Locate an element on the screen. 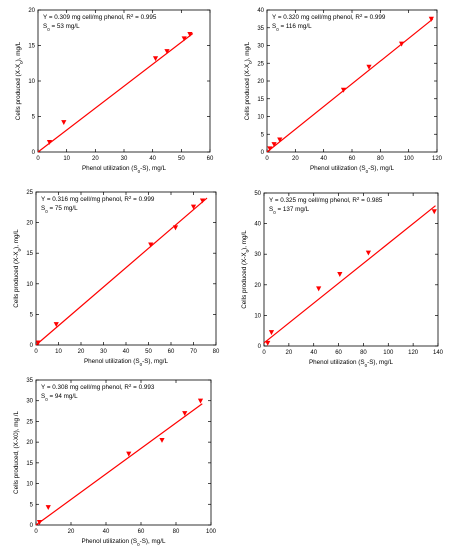 The height and width of the screenshot is (550, 451). initial-concentration-annotation: S0 = 75 mg/L is located at coordinates (59, 209).